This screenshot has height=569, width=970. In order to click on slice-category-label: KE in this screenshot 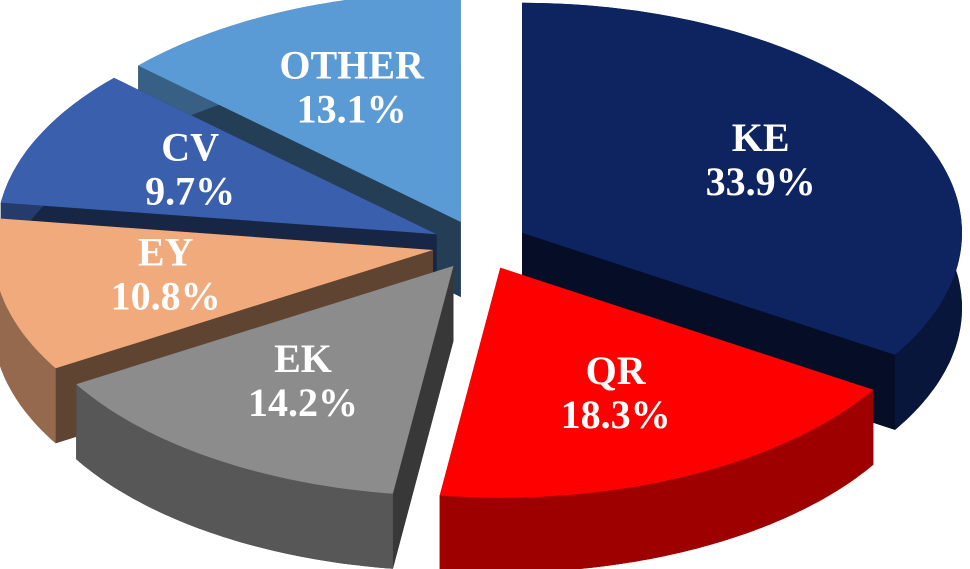, I will do `click(761, 137)`.